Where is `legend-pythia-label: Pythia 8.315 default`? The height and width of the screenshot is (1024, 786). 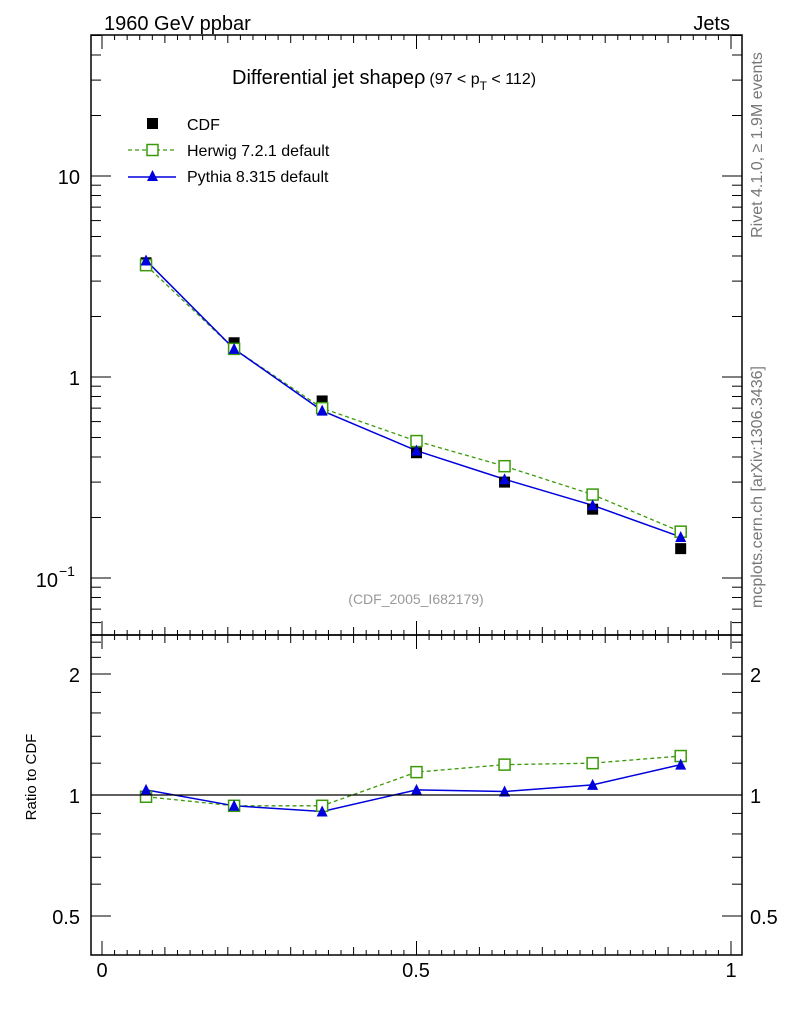 legend-pythia-label: Pythia 8.315 default is located at coordinates (258, 177).